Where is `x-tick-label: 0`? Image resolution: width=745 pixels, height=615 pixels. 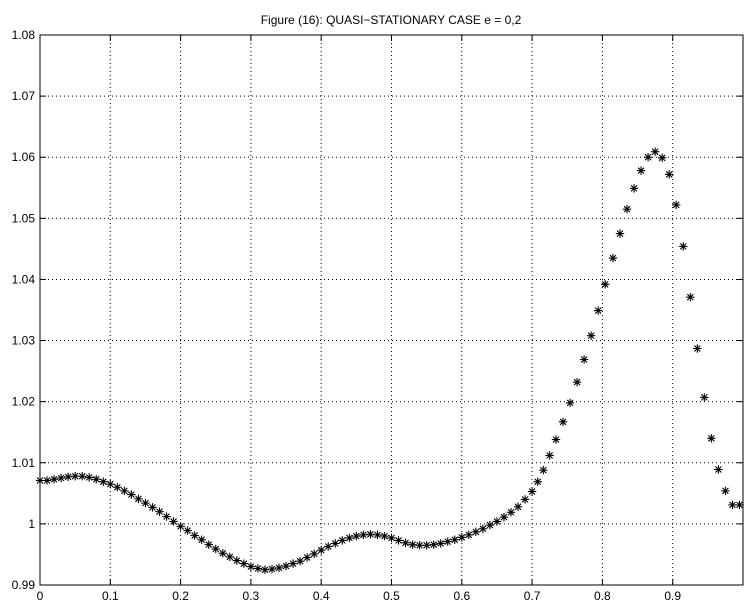
x-tick-label: 0 is located at coordinates (40, 596).